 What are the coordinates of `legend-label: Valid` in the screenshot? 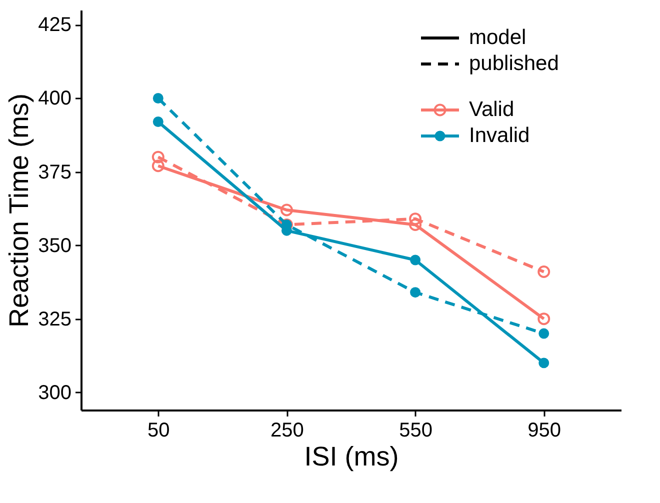 It's located at (491, 109).